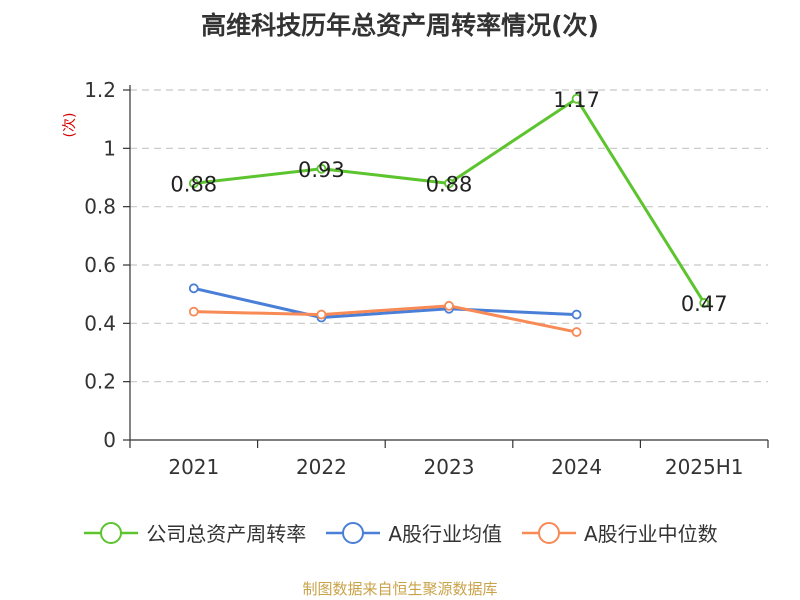  What do you see at coordinates (100, 265) in the screenshot?
I see `y-tick-label: 0.6` at bounding box center [100, 265].